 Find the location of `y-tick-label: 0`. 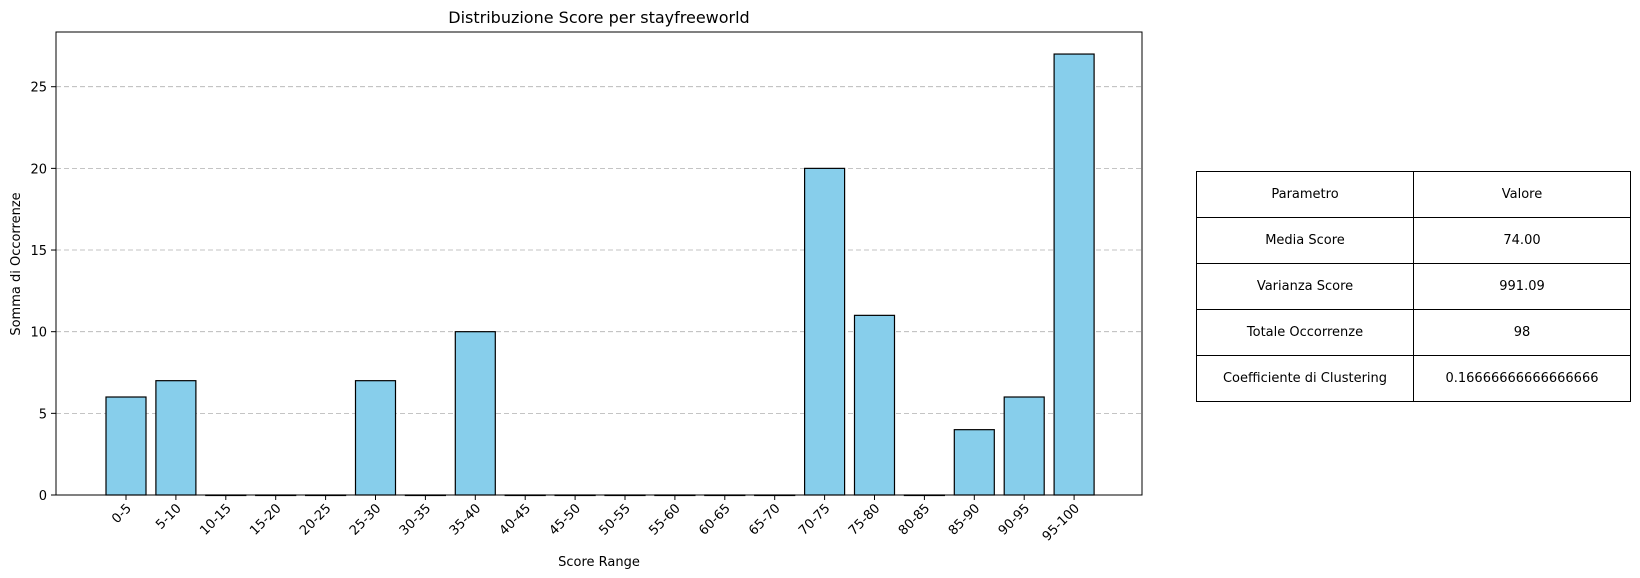

y-tick-label: 0 is located at coordinates (43, 496).